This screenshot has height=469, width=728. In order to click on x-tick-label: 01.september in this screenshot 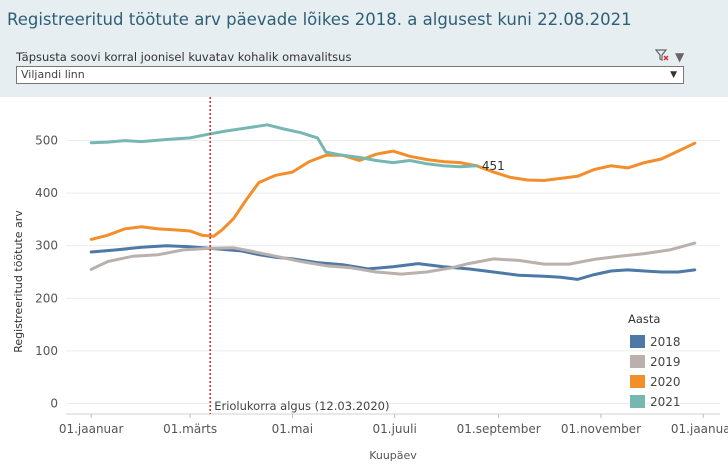, I will do `click(499, 429)`.